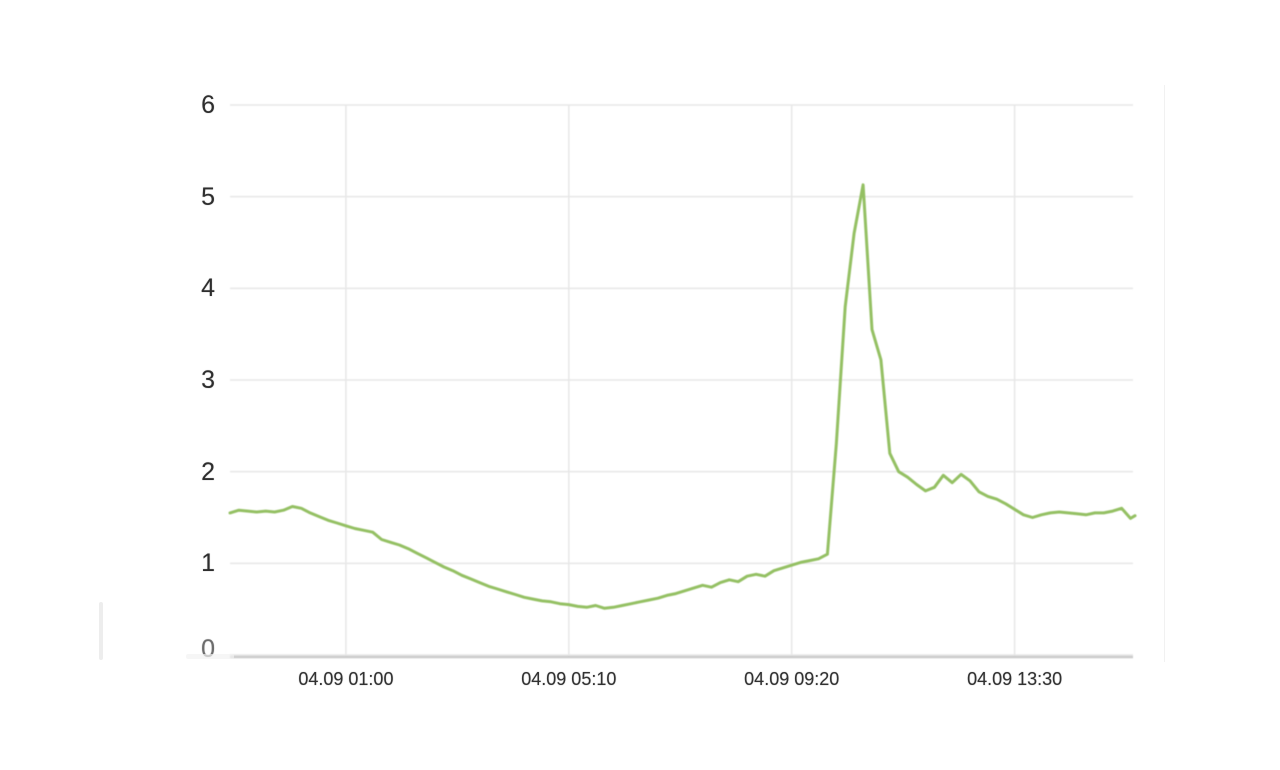  What do you see at coordinates (569, 679) in the screenshot?
I see `x-axis-label: 04.09 05:10` at bounding box center [569, 679].